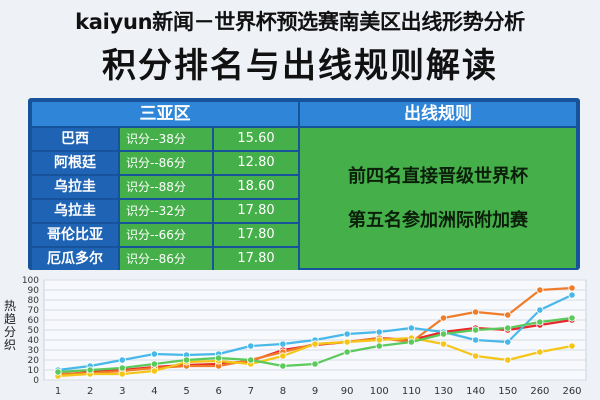 This screenshot has height=400, width=600. I want to click on title-line2: 积分排名与出线规则解读, so click(300, 66).